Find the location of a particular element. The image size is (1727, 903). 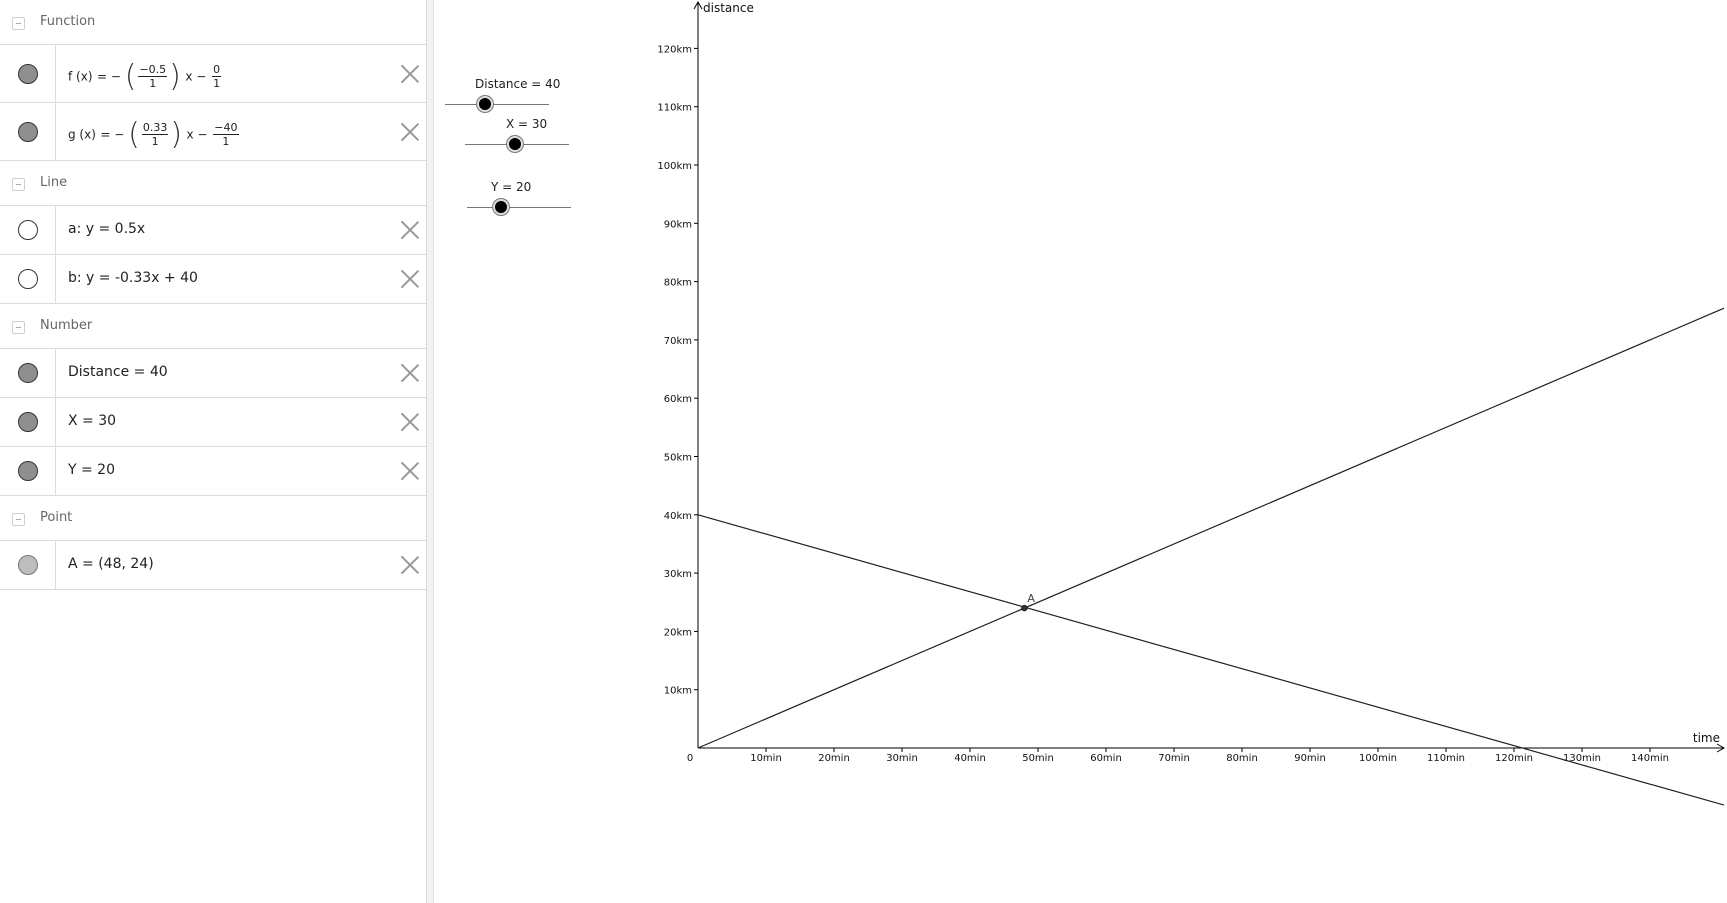

x-tick-label: 40min is located at coordinates (970, 758).